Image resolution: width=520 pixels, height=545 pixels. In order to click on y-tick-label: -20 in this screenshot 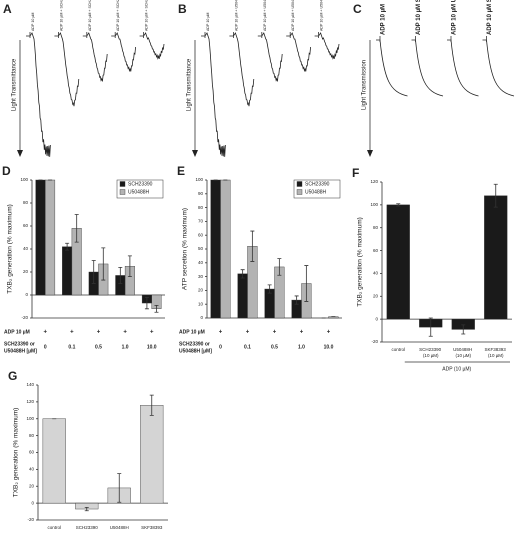, I will do `click(24, 317)`.